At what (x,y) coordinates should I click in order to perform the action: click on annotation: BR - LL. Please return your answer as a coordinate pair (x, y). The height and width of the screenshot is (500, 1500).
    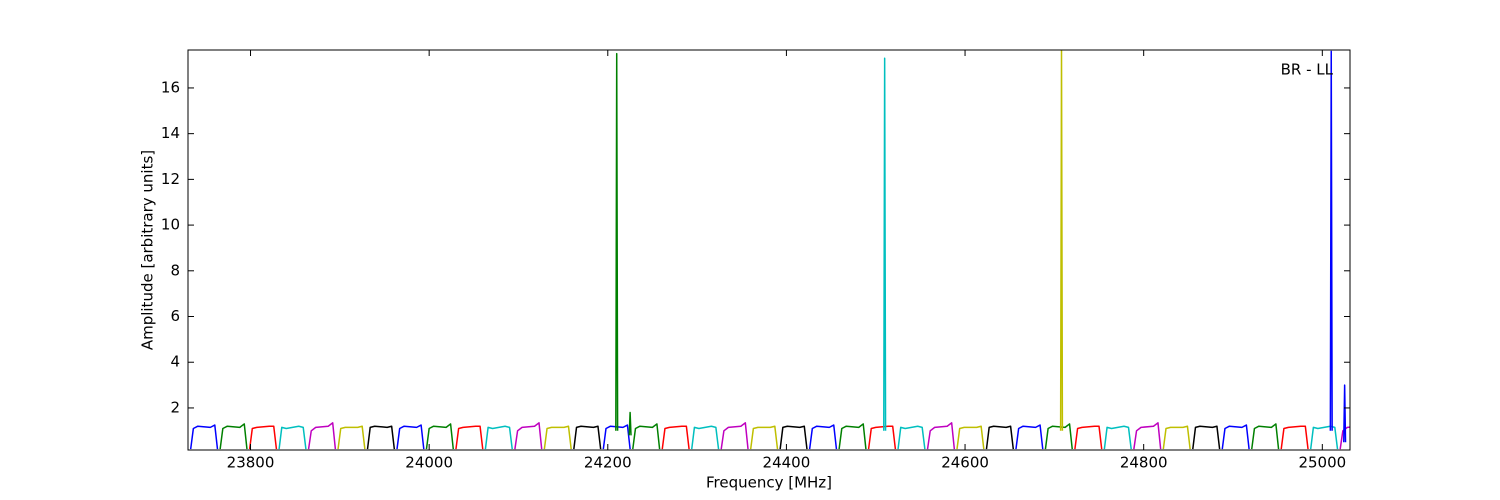
    Looking at the image, I should click on (1307, 70).